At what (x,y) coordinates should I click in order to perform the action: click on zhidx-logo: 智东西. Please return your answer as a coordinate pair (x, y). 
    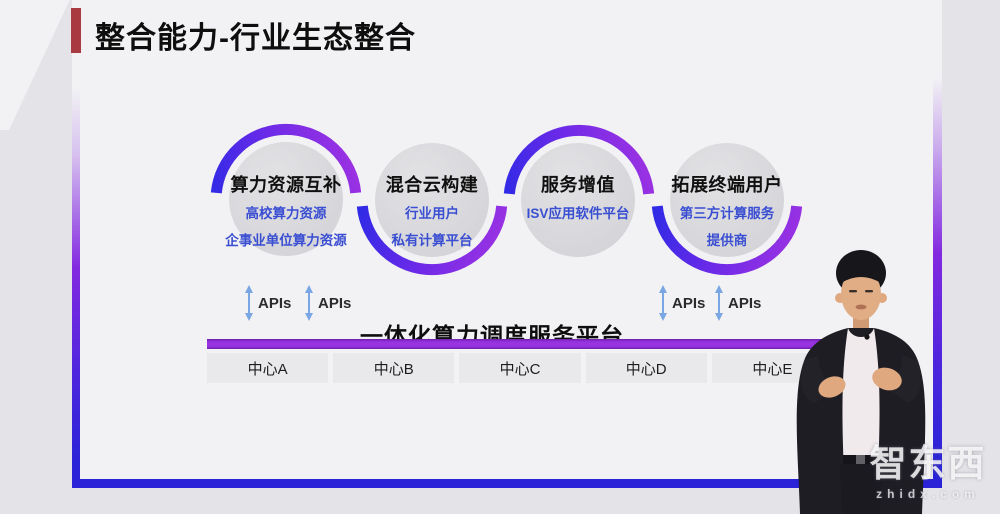
    Looking at the image, I should click on (928, 463).